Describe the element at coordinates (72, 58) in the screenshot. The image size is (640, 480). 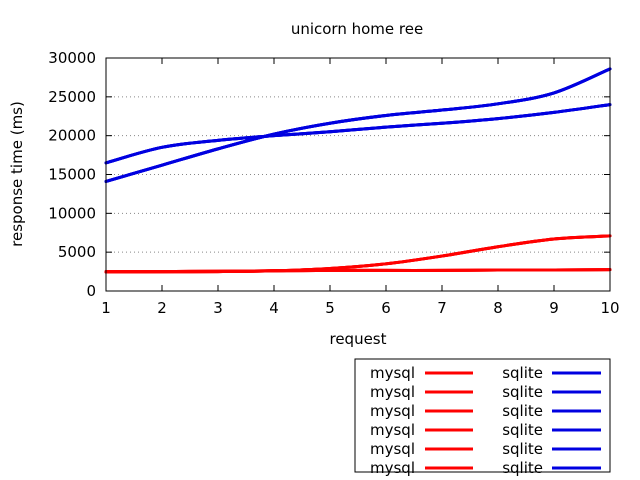
I see `y-tick-label: 30000` at that location.